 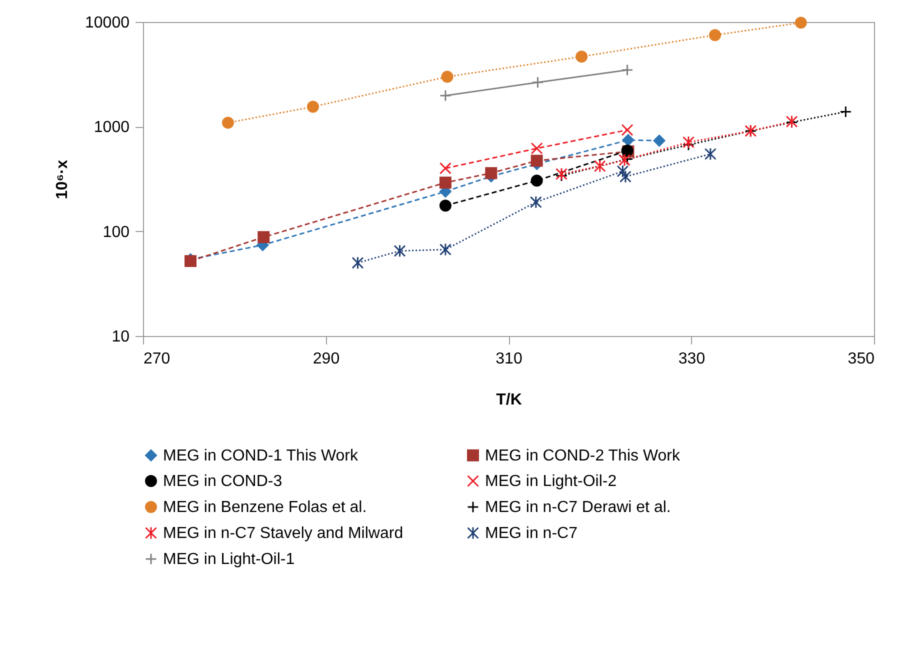 What do you see at coordinates (265, 507) in the screenshot?
I see `legend-label: MEG in Benzene Folas et al.` at bounding box center [265, 507].